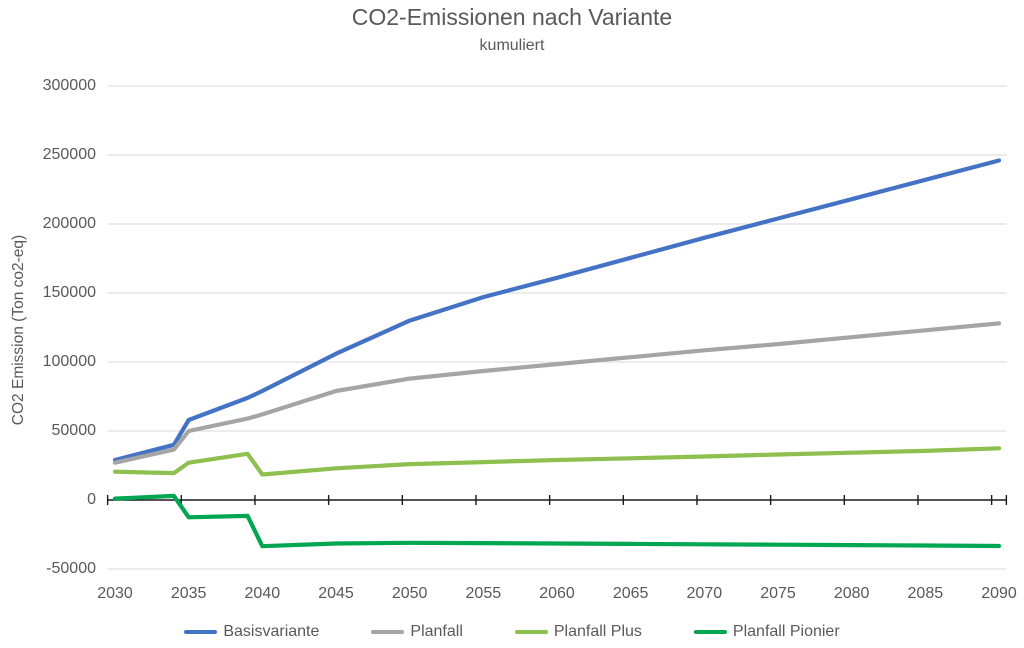  Describe the element at coordinates (271, 631) in the screenshot. I see `legend-label: Basisvariante` at that location.